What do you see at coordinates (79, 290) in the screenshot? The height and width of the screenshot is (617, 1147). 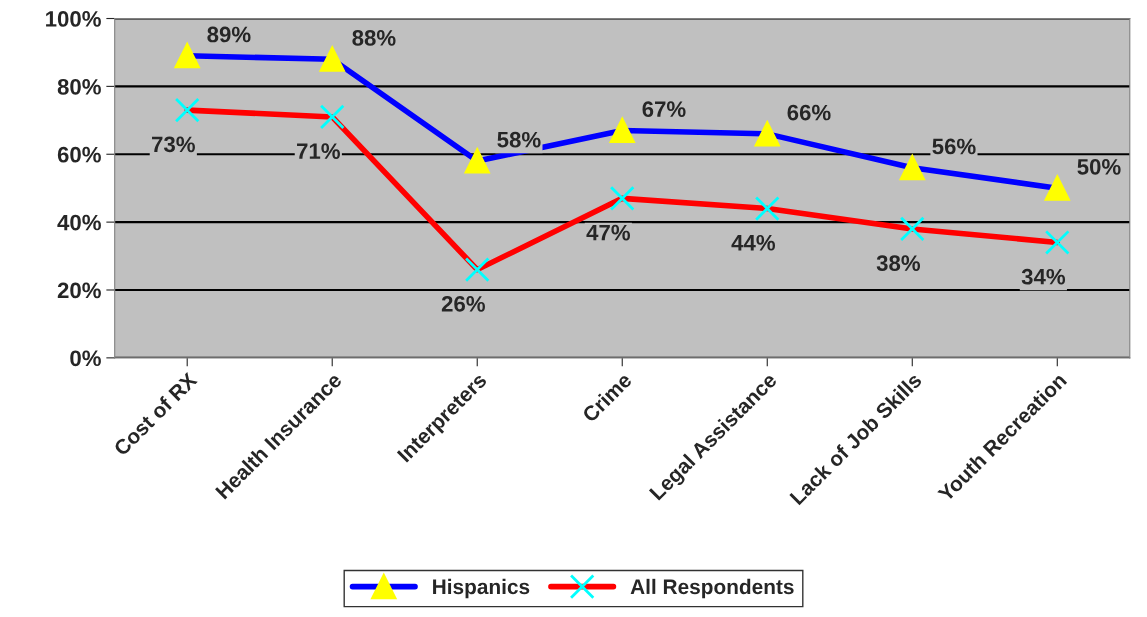 I see `y-tick-label: 20%` at bounding box center [79, 290].